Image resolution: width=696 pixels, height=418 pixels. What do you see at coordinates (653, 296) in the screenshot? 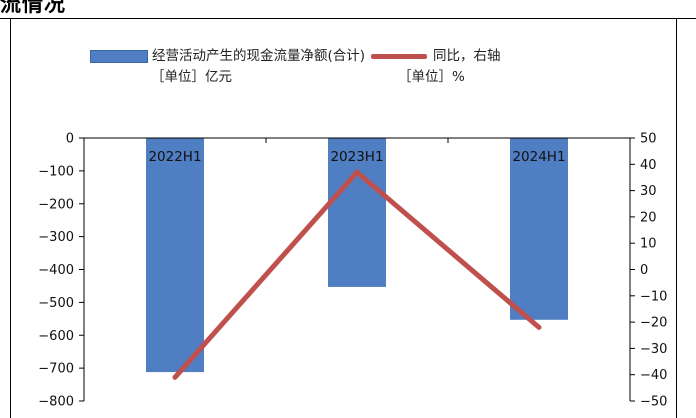
I see `right-tick-label: −10` at bounding box center [653, 296].